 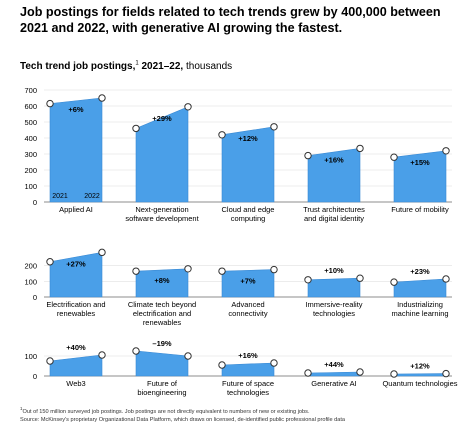 What do you see at coordinates (248, 209) in the screenshot?
I see `panel-label-line: Cloud and edge` at bounding box center [248, 209].